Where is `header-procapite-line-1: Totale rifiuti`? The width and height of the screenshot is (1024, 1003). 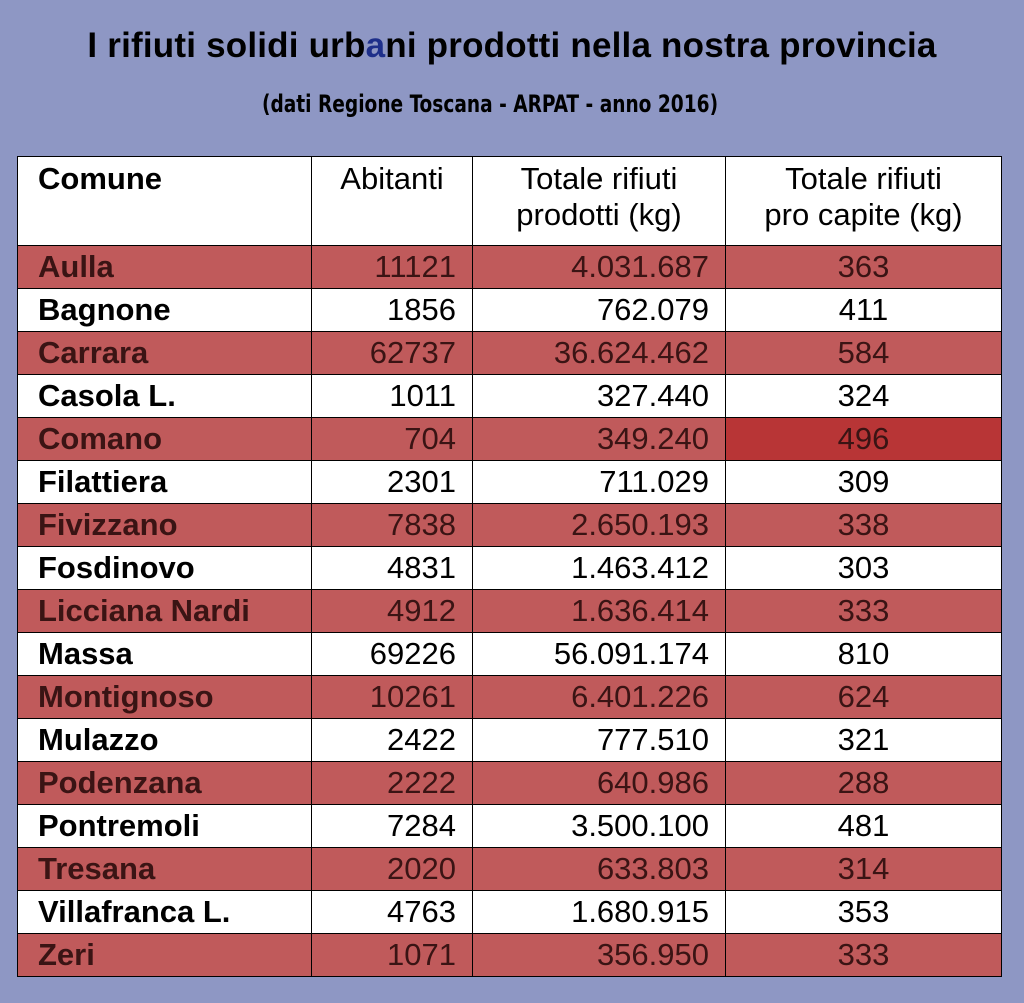 header-procapite-line-1: Totale rifiuti is located at coordinates (863, 178).